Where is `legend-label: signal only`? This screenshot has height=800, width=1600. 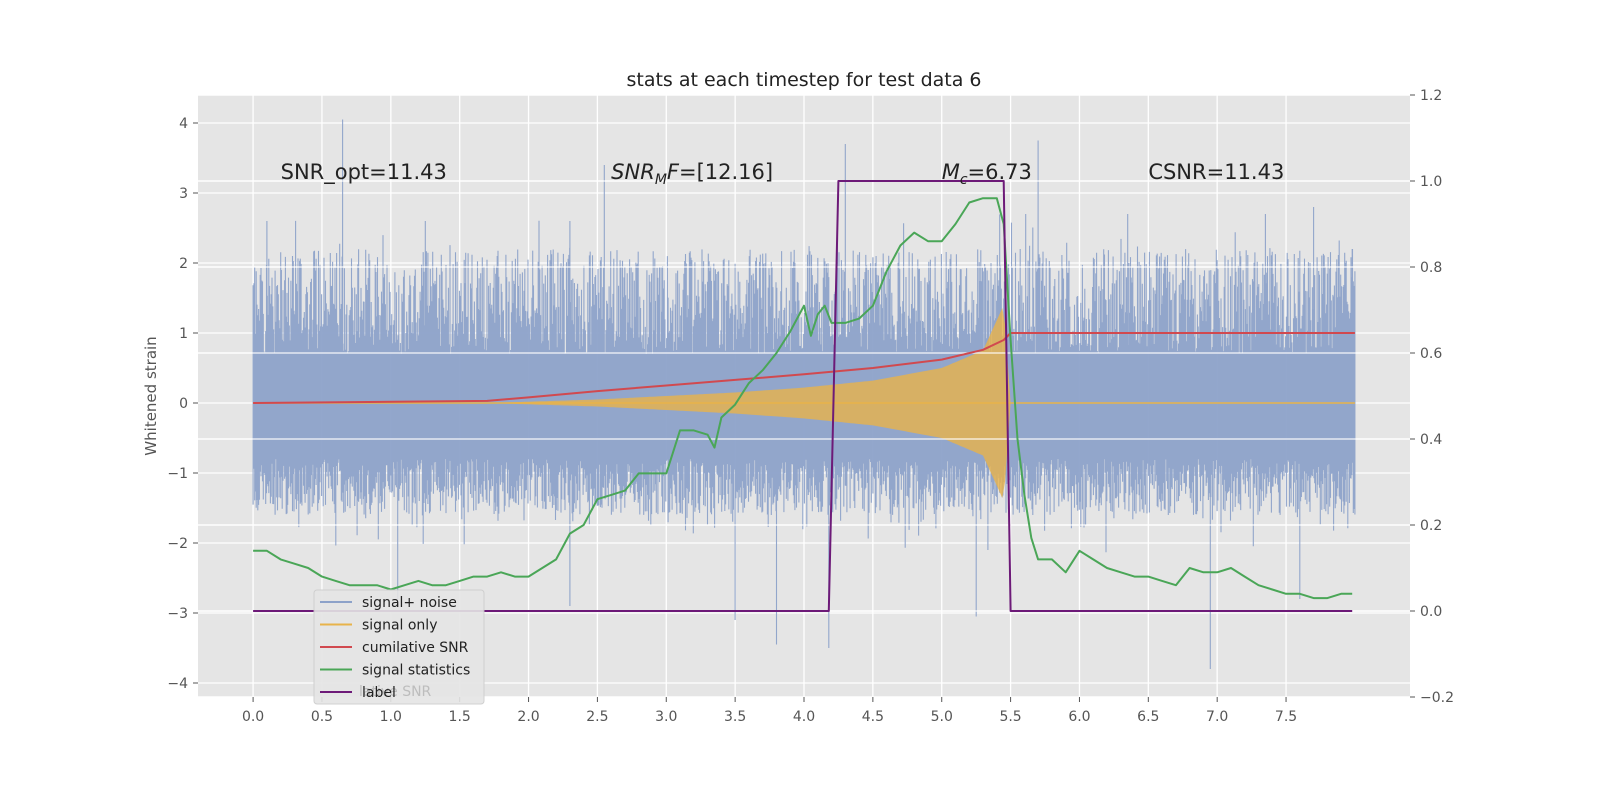 legend-label: signal only is located at coordinates (399, 626).